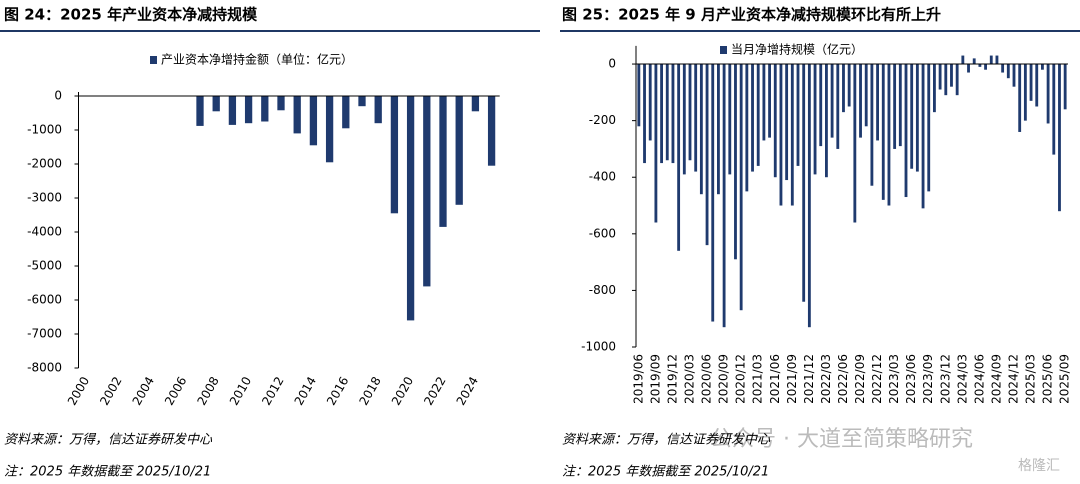  I want to click on x-tick-label: 2021/09, so click(792, 379).